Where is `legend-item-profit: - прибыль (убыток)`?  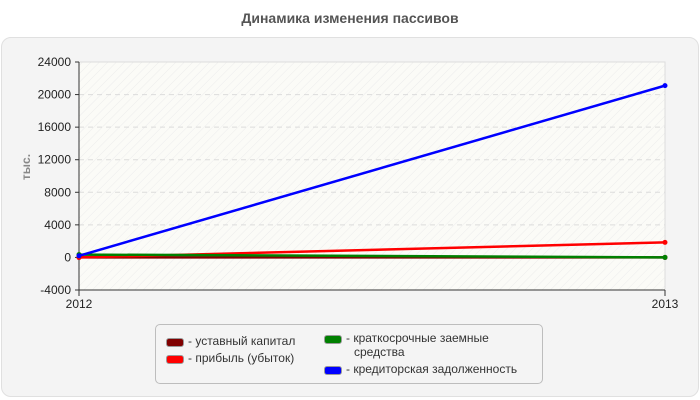
legend-item-profit: - прибыль (убыток) is located at coordinates (230, 358).